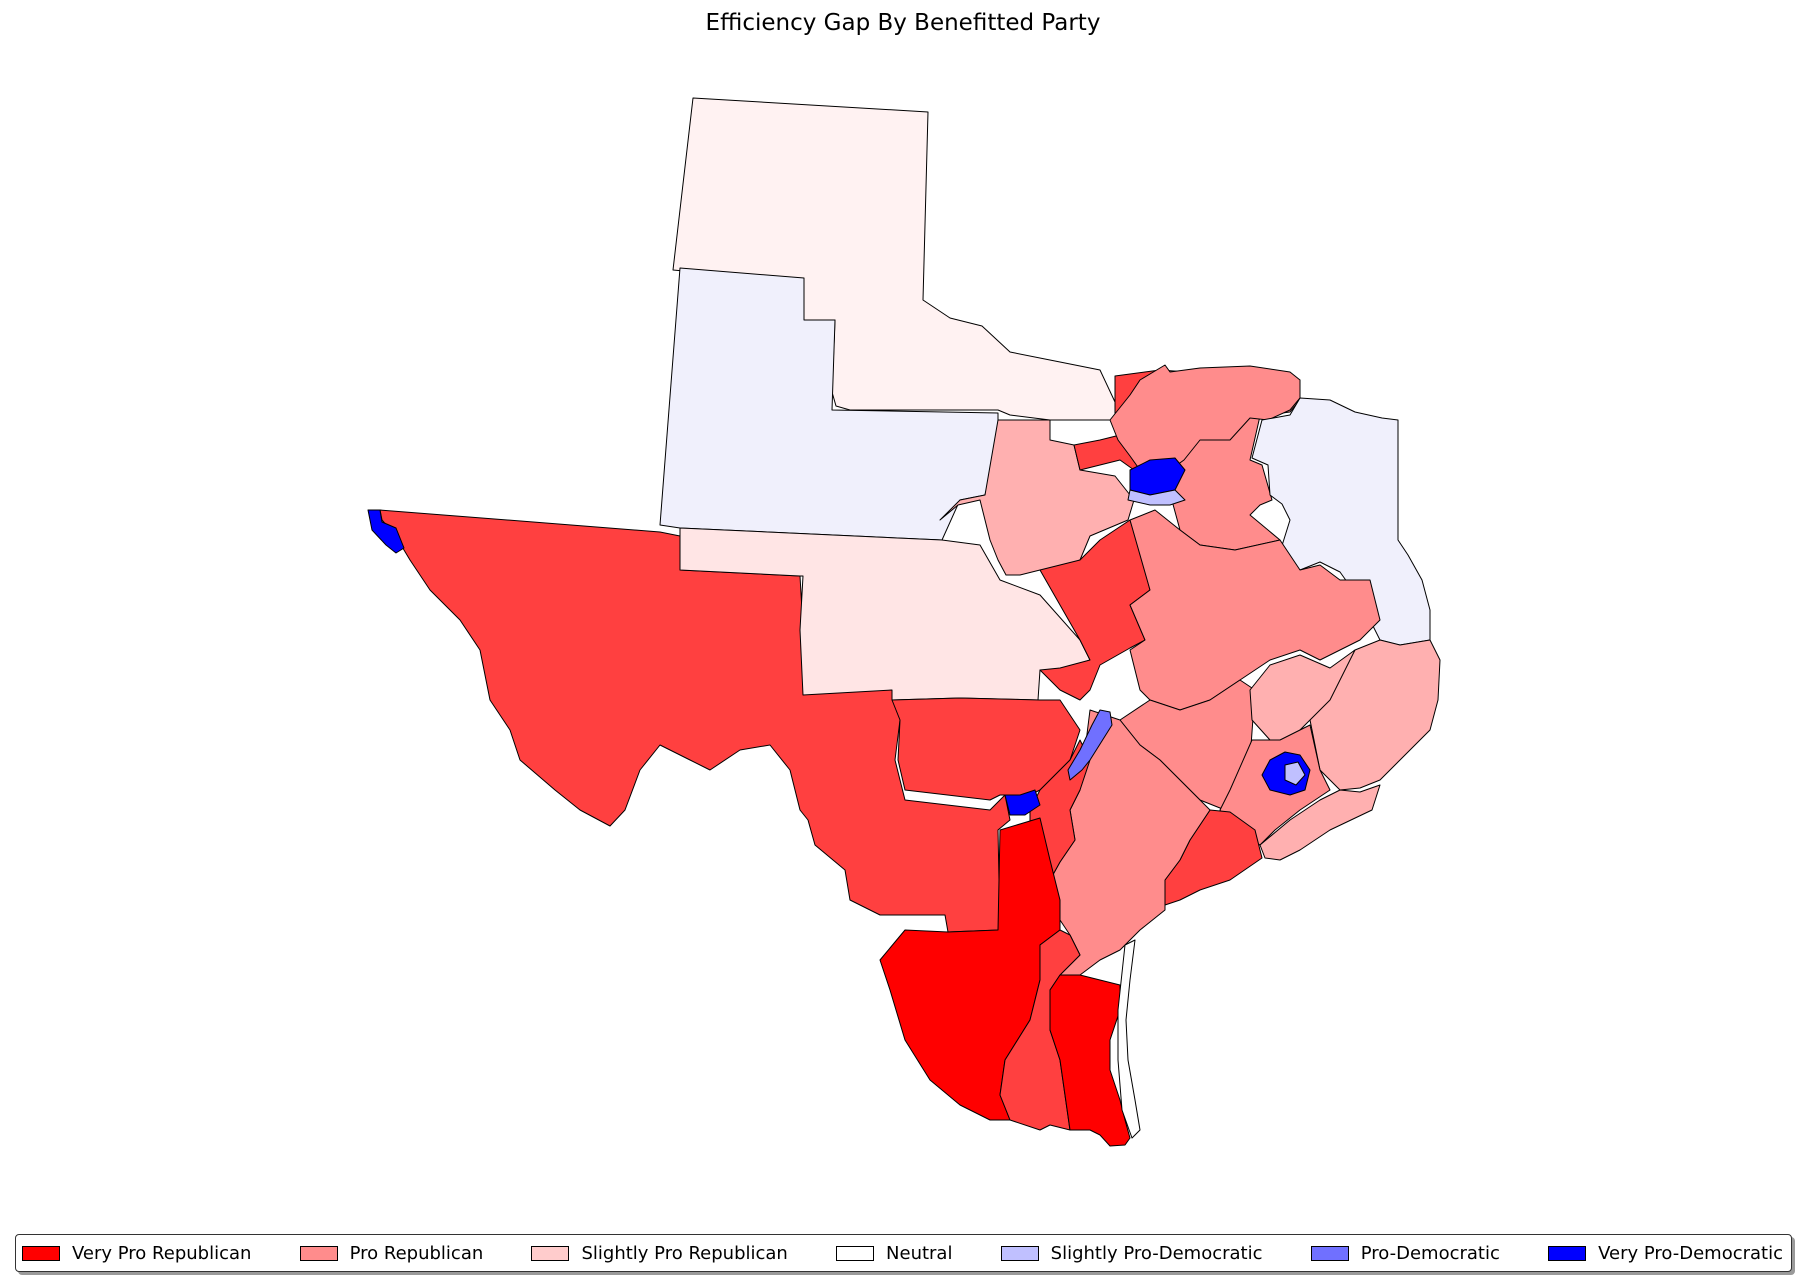  I want to click on district-houston-north, so click(1302, 695).